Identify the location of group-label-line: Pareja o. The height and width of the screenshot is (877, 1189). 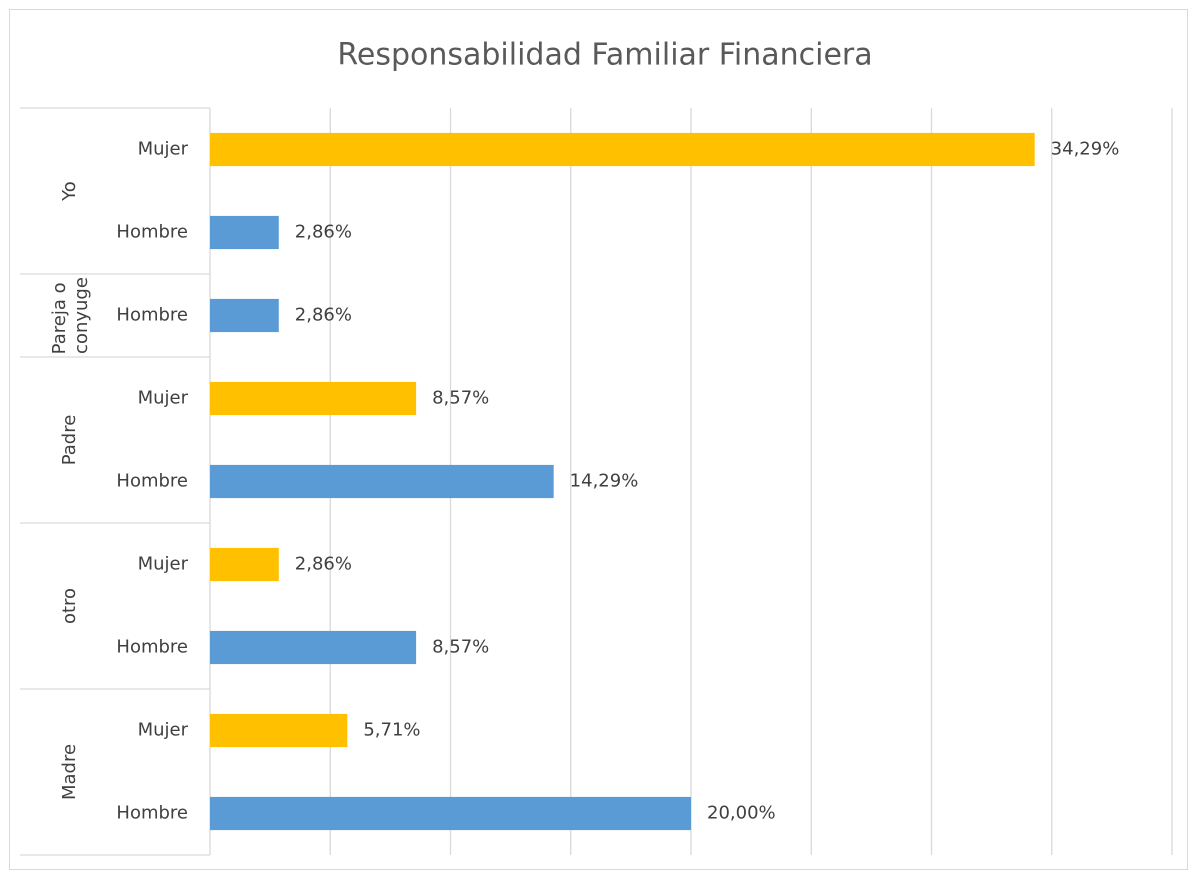
(59, 316).